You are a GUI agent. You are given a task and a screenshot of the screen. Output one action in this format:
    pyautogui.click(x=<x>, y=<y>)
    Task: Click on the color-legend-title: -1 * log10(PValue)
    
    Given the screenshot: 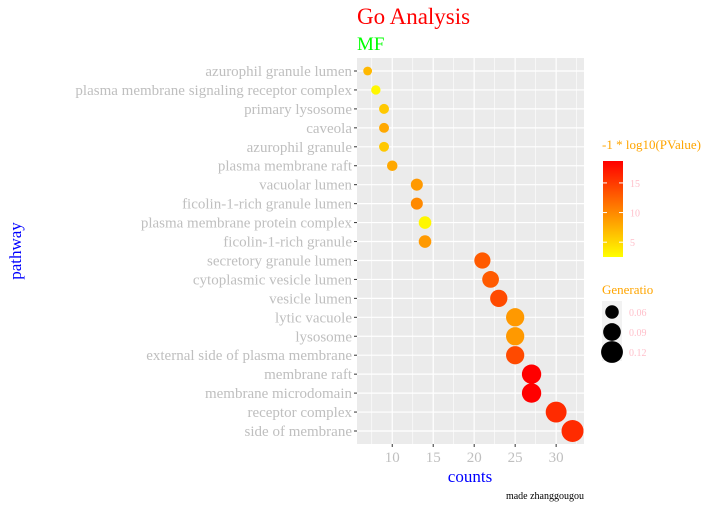 What is the action you would take?
    pyautogui.click(x=651, y=144)
    